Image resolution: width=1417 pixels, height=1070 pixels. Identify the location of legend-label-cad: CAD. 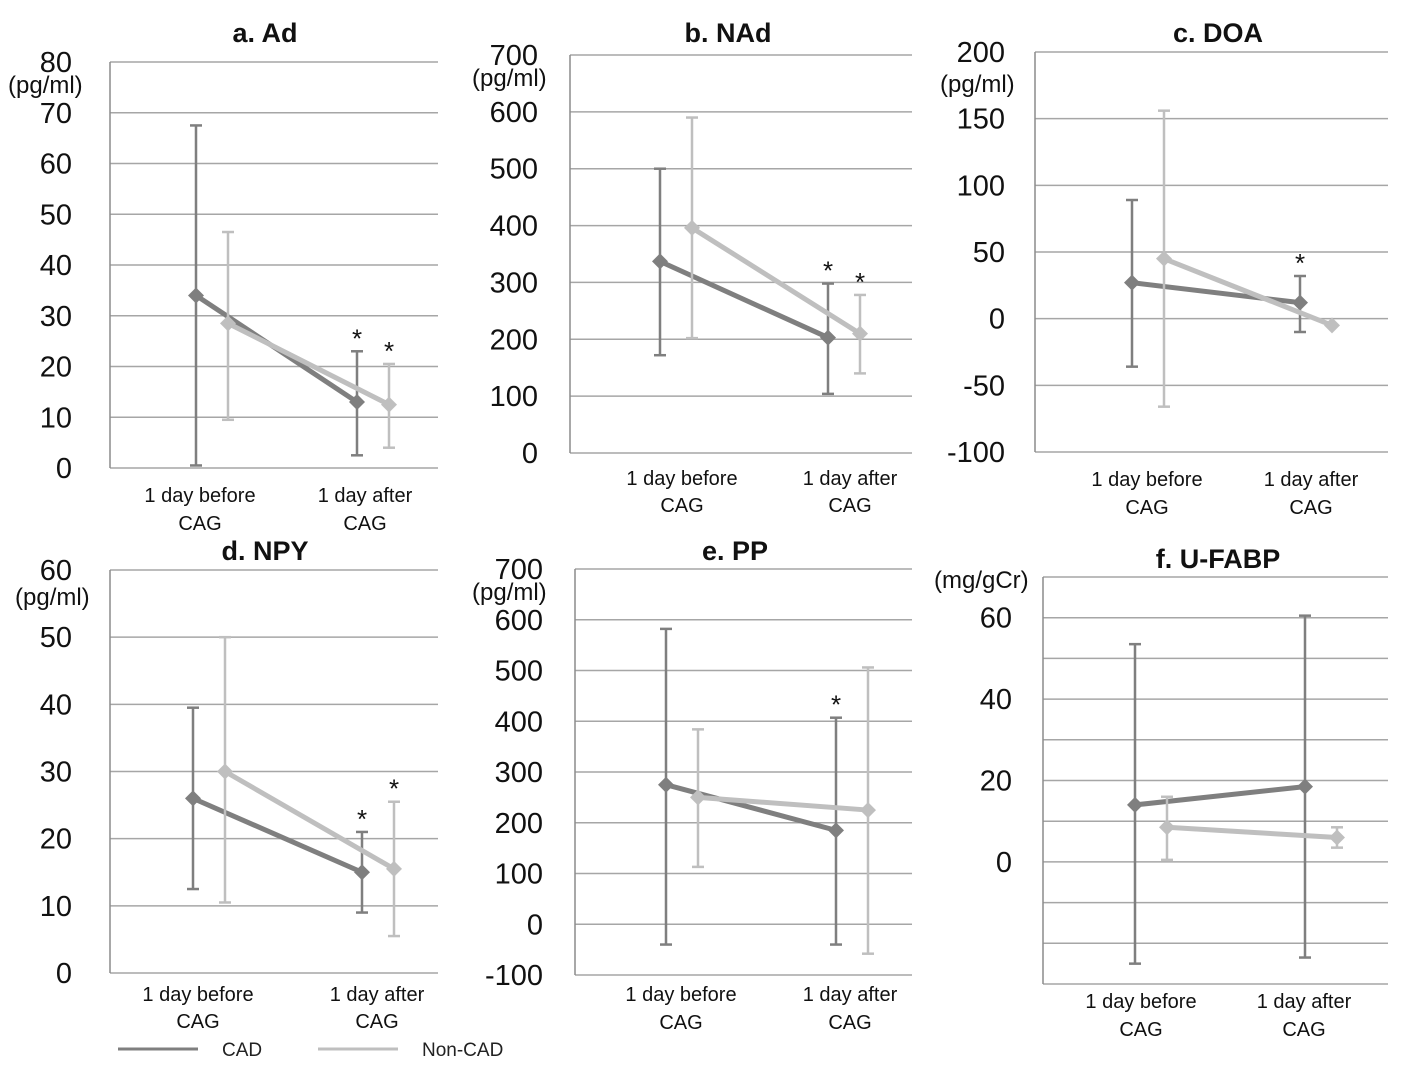
(242, 1050).